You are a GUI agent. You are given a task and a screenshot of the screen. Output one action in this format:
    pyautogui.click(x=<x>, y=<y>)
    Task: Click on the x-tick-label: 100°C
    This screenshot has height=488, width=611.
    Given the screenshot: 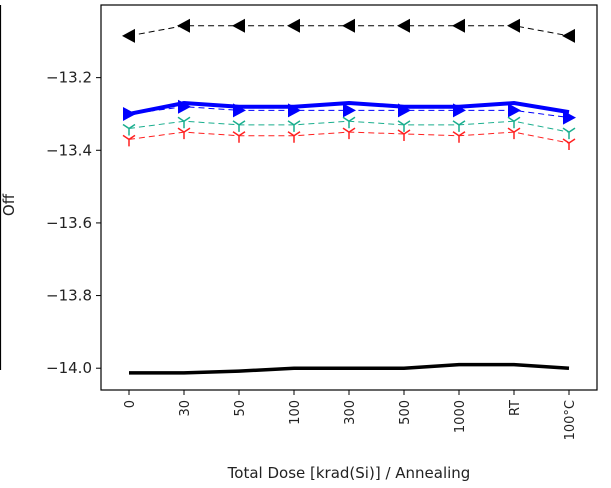 What is the action you would take?
    pyautogui.click(x=570, y=420)
    